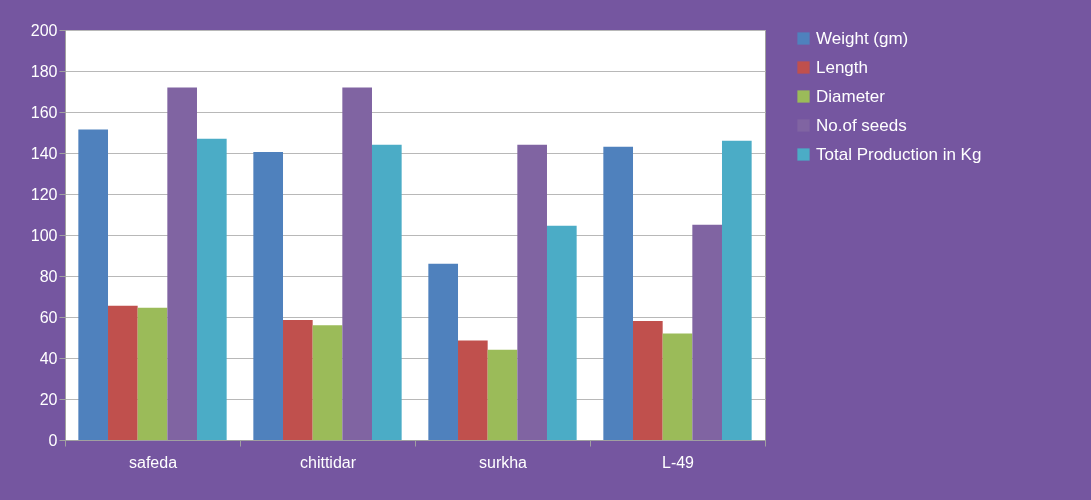 This screenshot has width=1091, height=500. I want to click on y-tick-label: 60, so click(48, 317).